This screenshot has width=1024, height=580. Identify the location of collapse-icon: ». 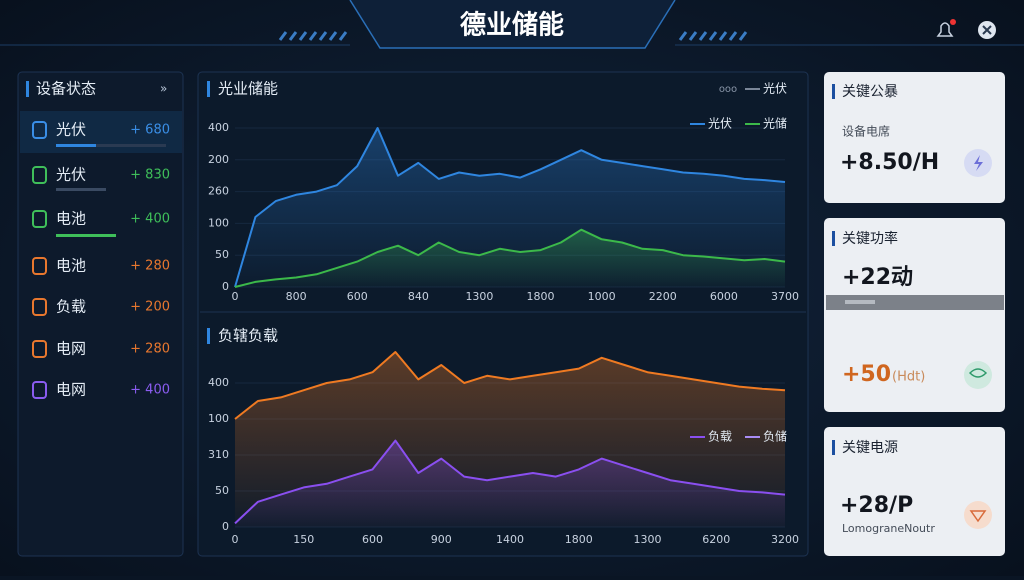
(163, 89).